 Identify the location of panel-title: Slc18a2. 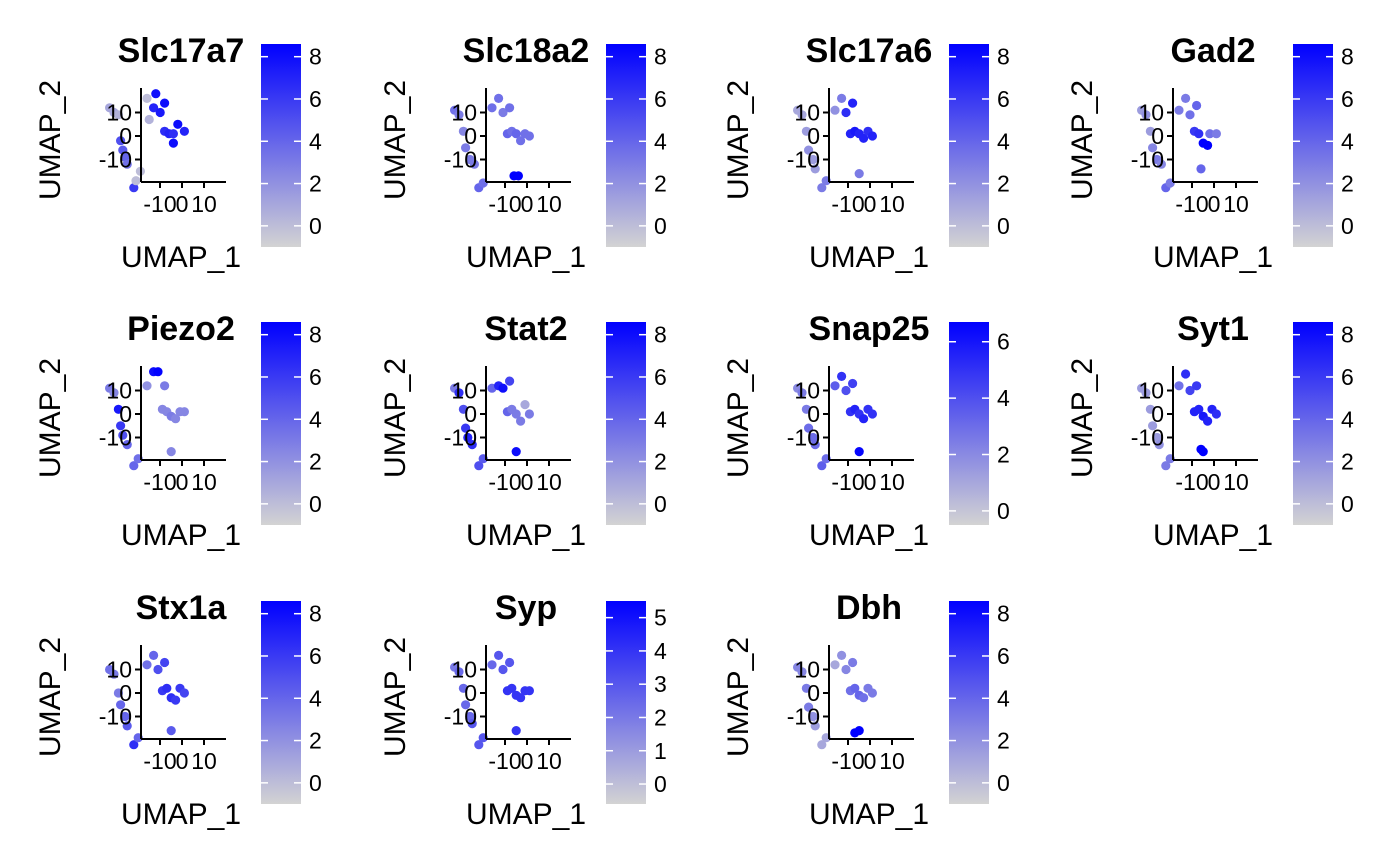
(526, 51).